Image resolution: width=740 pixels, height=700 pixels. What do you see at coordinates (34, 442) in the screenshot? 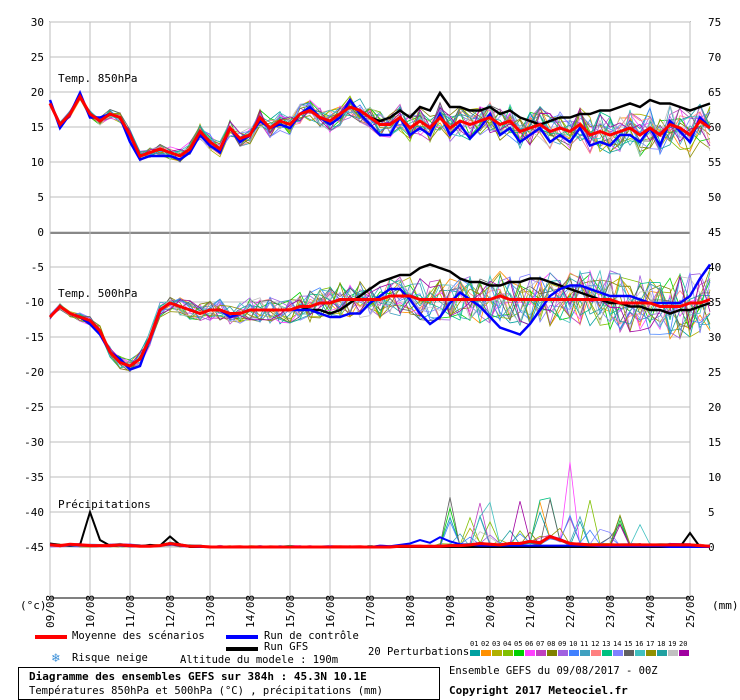
I see `left-tick-label: -30` at bounding box center [34, 442].